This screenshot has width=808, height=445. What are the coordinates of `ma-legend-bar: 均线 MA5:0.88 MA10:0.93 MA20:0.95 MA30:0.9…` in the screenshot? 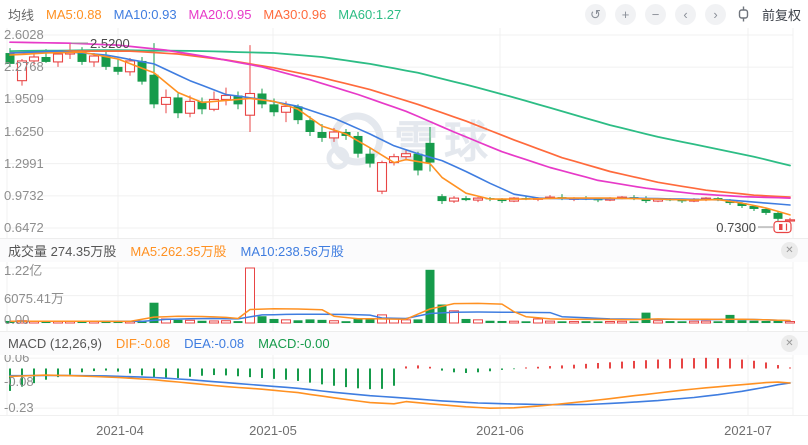 It's located at (404, 14).